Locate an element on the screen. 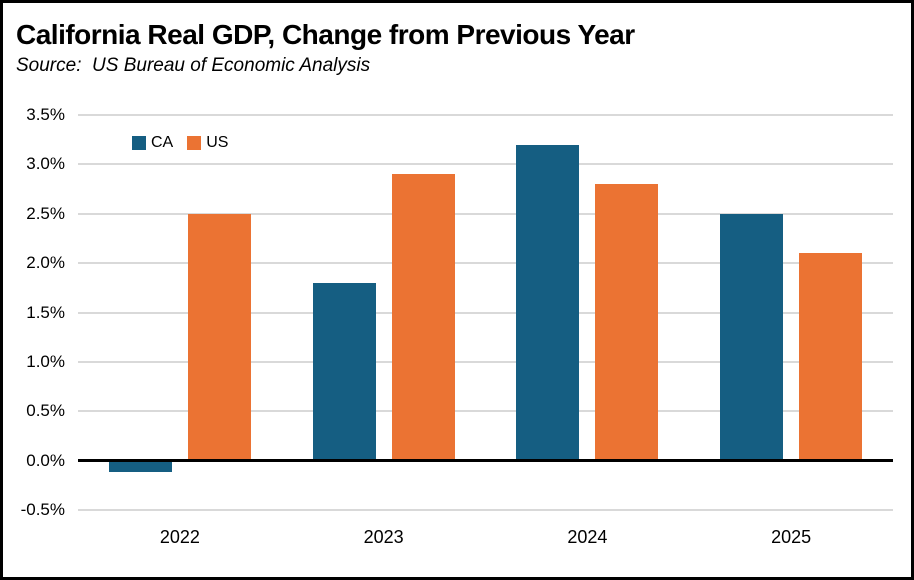 This screenshot has height=580, width=914. bar-us-2025 is located at coordinates (831, 357).